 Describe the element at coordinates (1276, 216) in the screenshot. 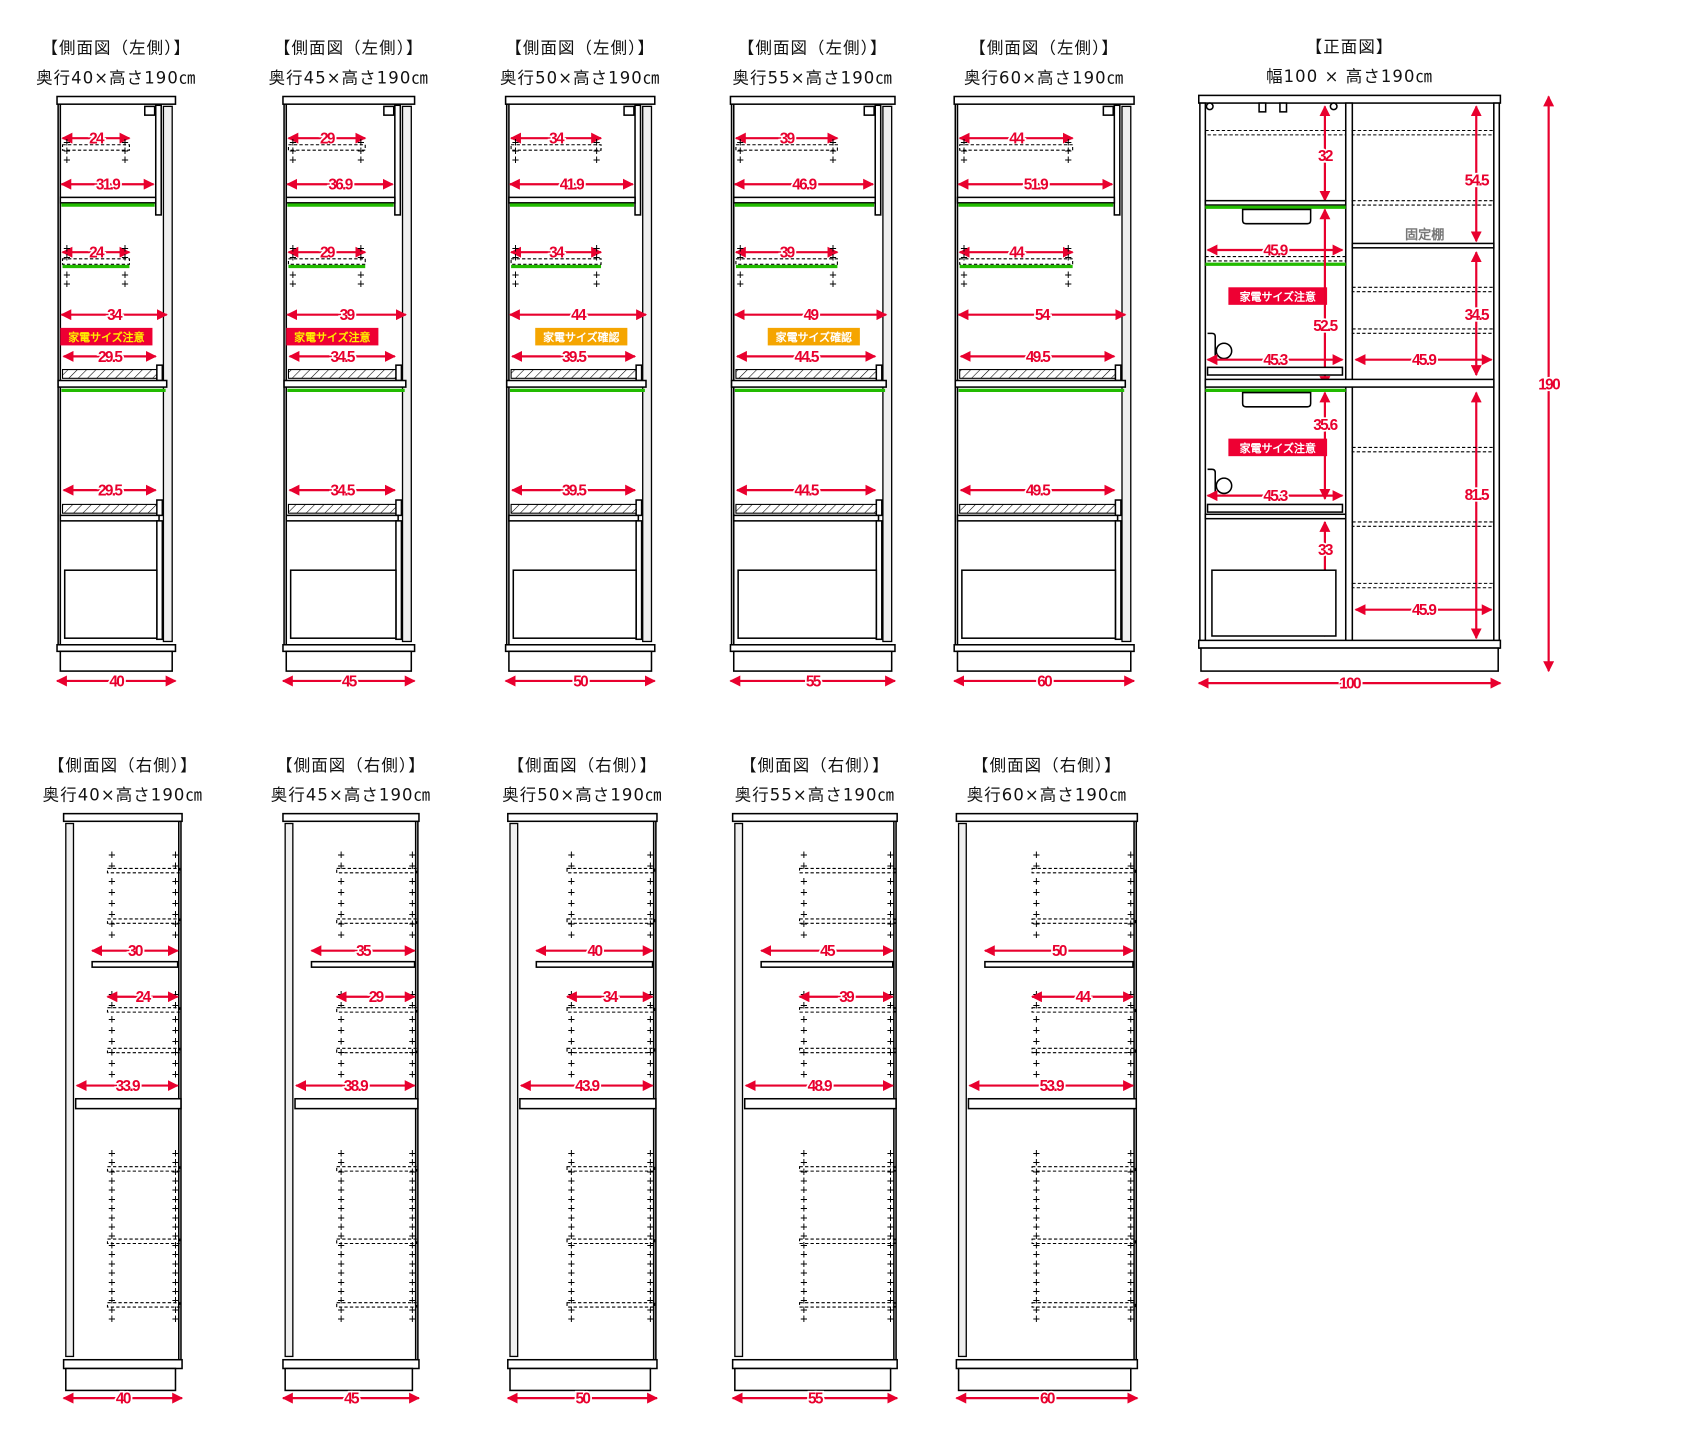

I see `range-hood-icon` at that location.